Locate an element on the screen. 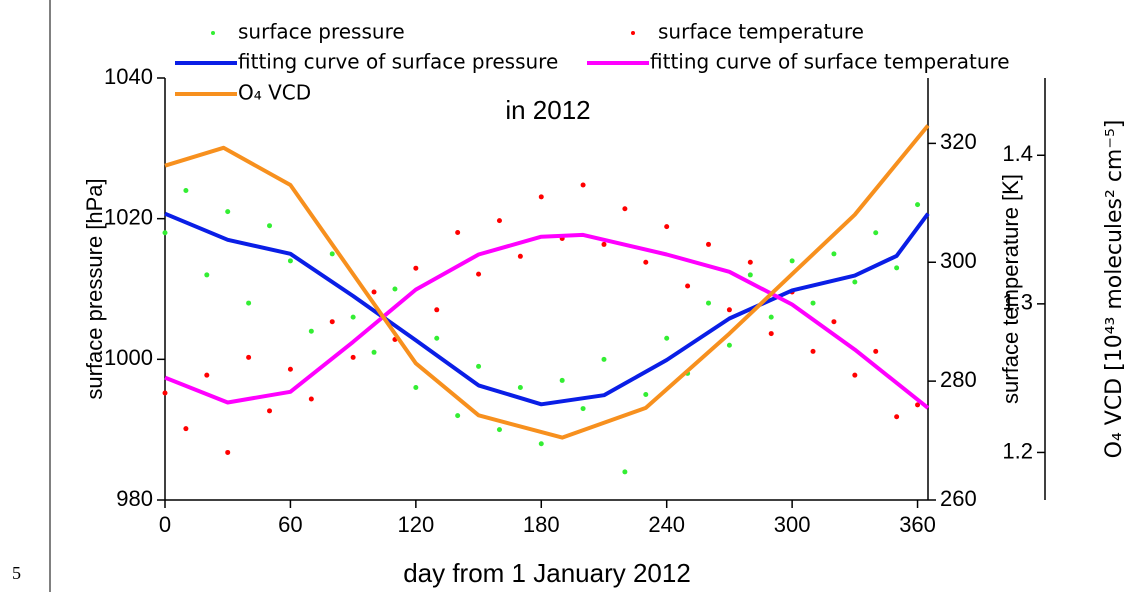 This screenshot has height=592, width=1138. x-tick-label: 60 is located at coordinates (290, 524).